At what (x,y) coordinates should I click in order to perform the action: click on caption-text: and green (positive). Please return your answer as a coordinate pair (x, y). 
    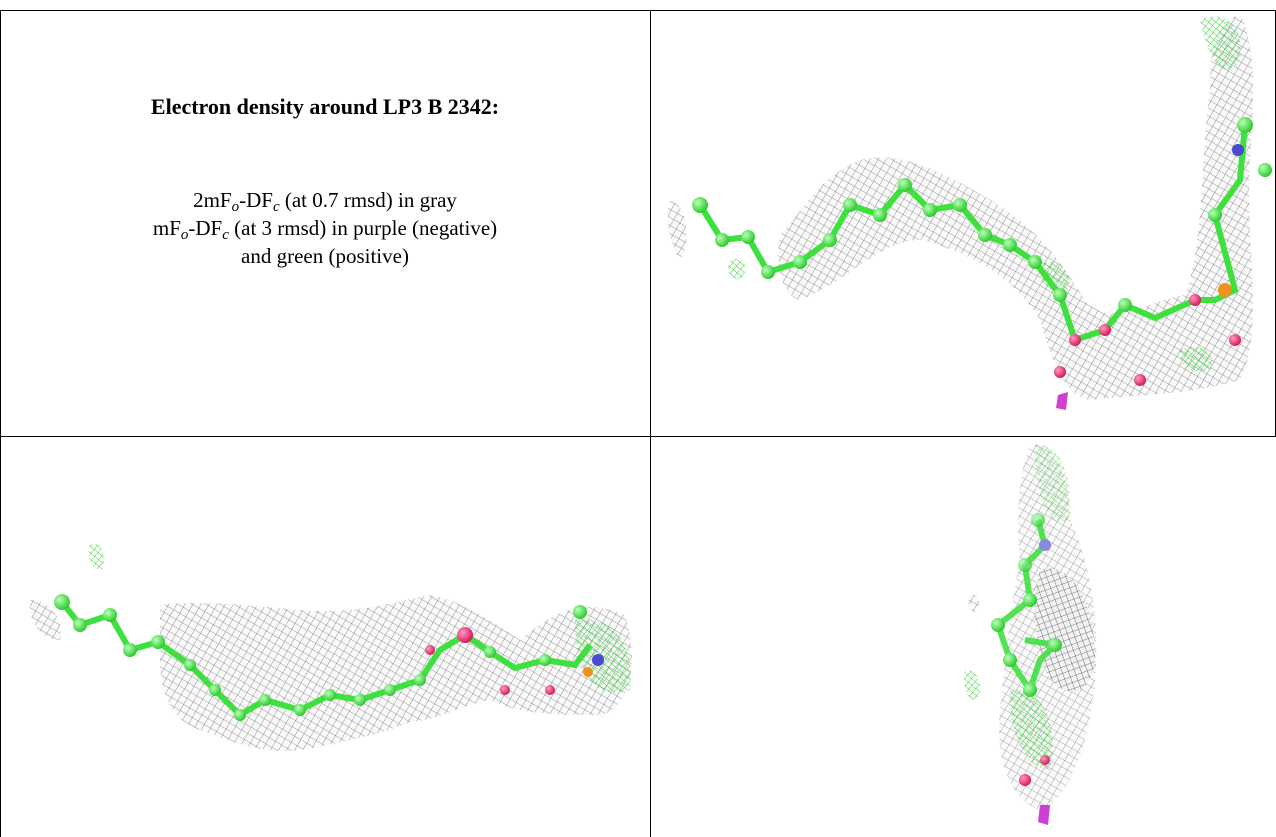
    Looking at the image, I should click on (325, 256).